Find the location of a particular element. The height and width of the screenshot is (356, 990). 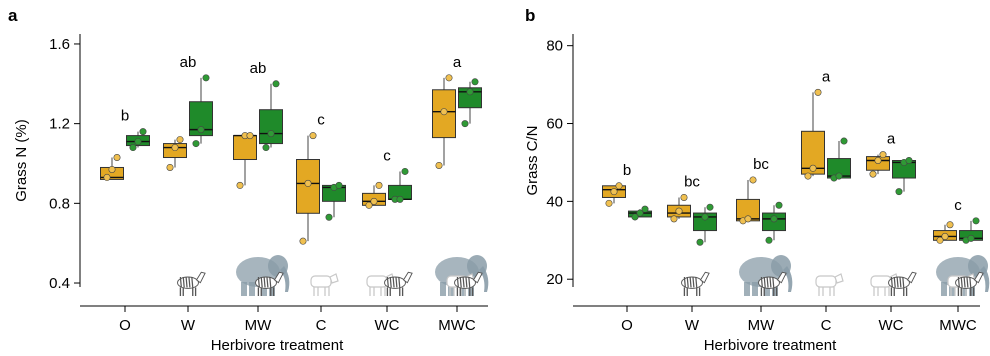

significance-letter: a is located at coordinates (826, 76).